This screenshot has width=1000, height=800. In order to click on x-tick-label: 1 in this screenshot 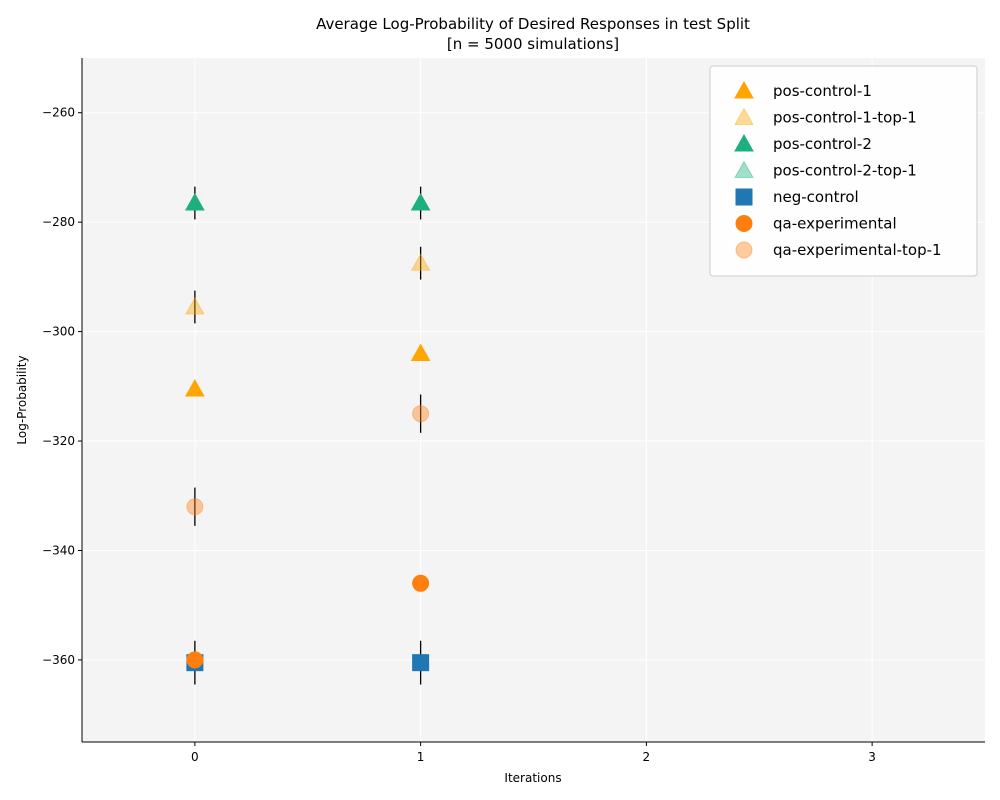, I will do `click(421, 757)`.